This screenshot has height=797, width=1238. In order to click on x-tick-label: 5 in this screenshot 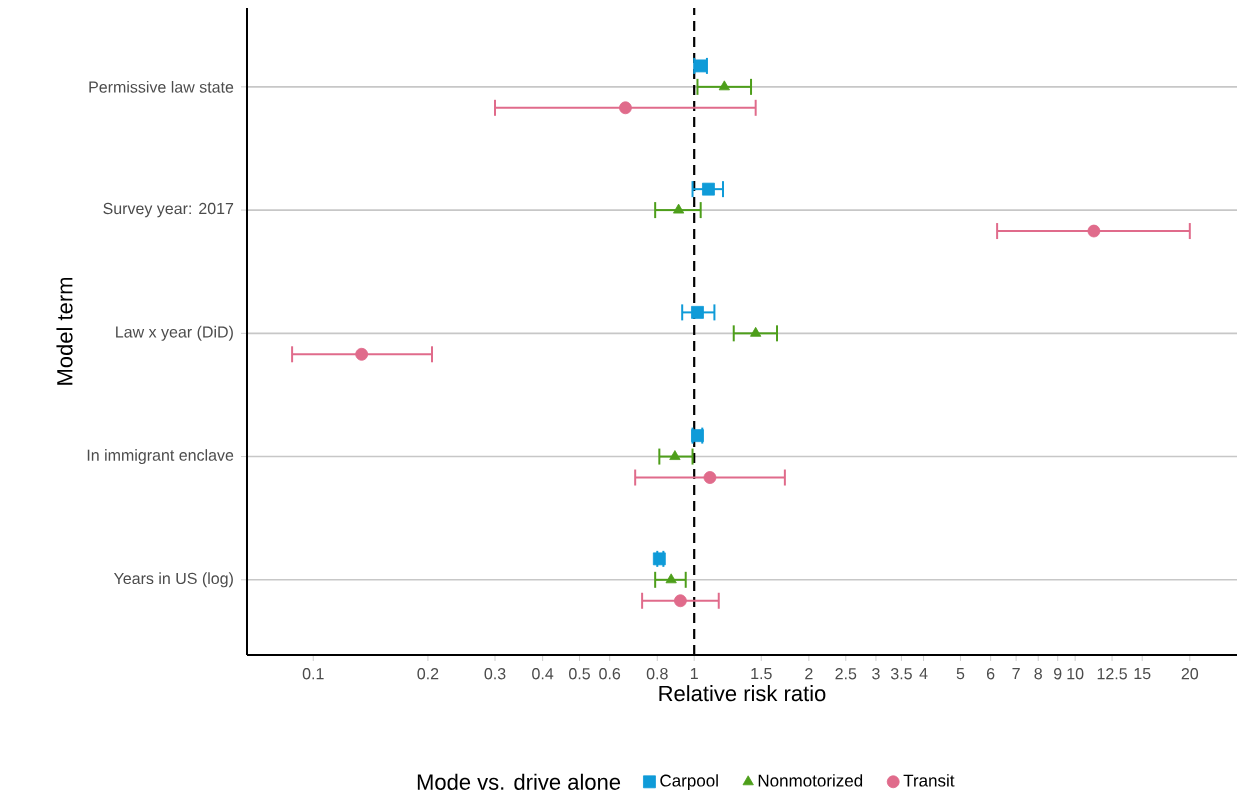, I will do `click(960, 674)`.